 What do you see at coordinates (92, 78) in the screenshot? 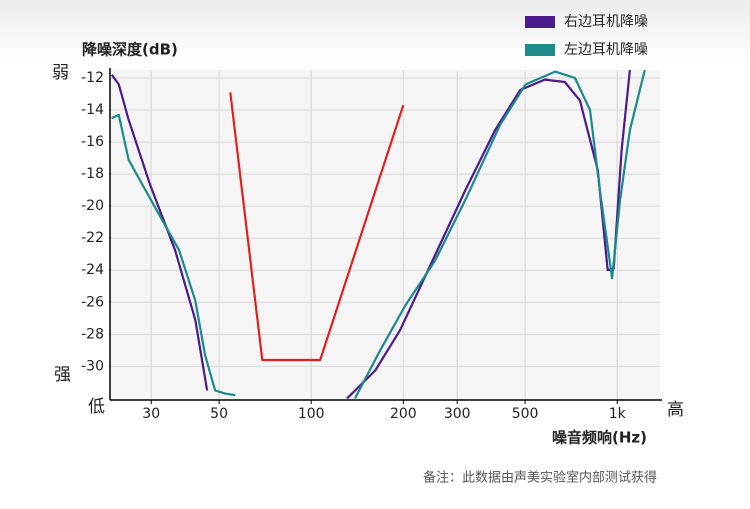
I see `y-tick-label: -12` at bounding box center [92, 78].